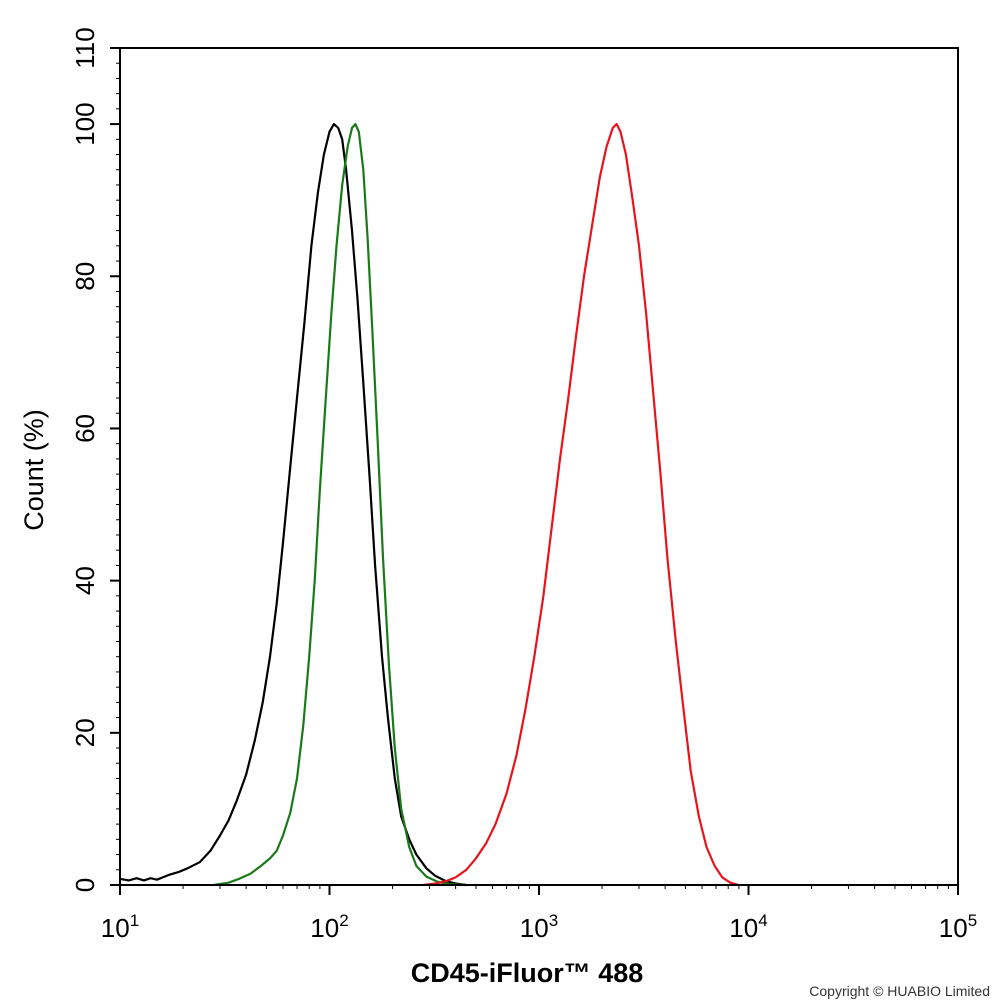 Image resolution: width=994 pixels, height=1002 pixels. What do you see at coordinates (120, 927) in the screenshot?
I see `x-tick-label: 10¹` at bounding box center [120, 927].